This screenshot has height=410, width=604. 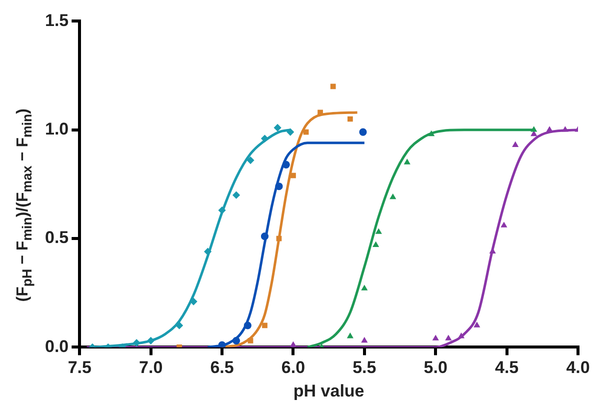 I want to click on line-series, so click(x=286, y=245).